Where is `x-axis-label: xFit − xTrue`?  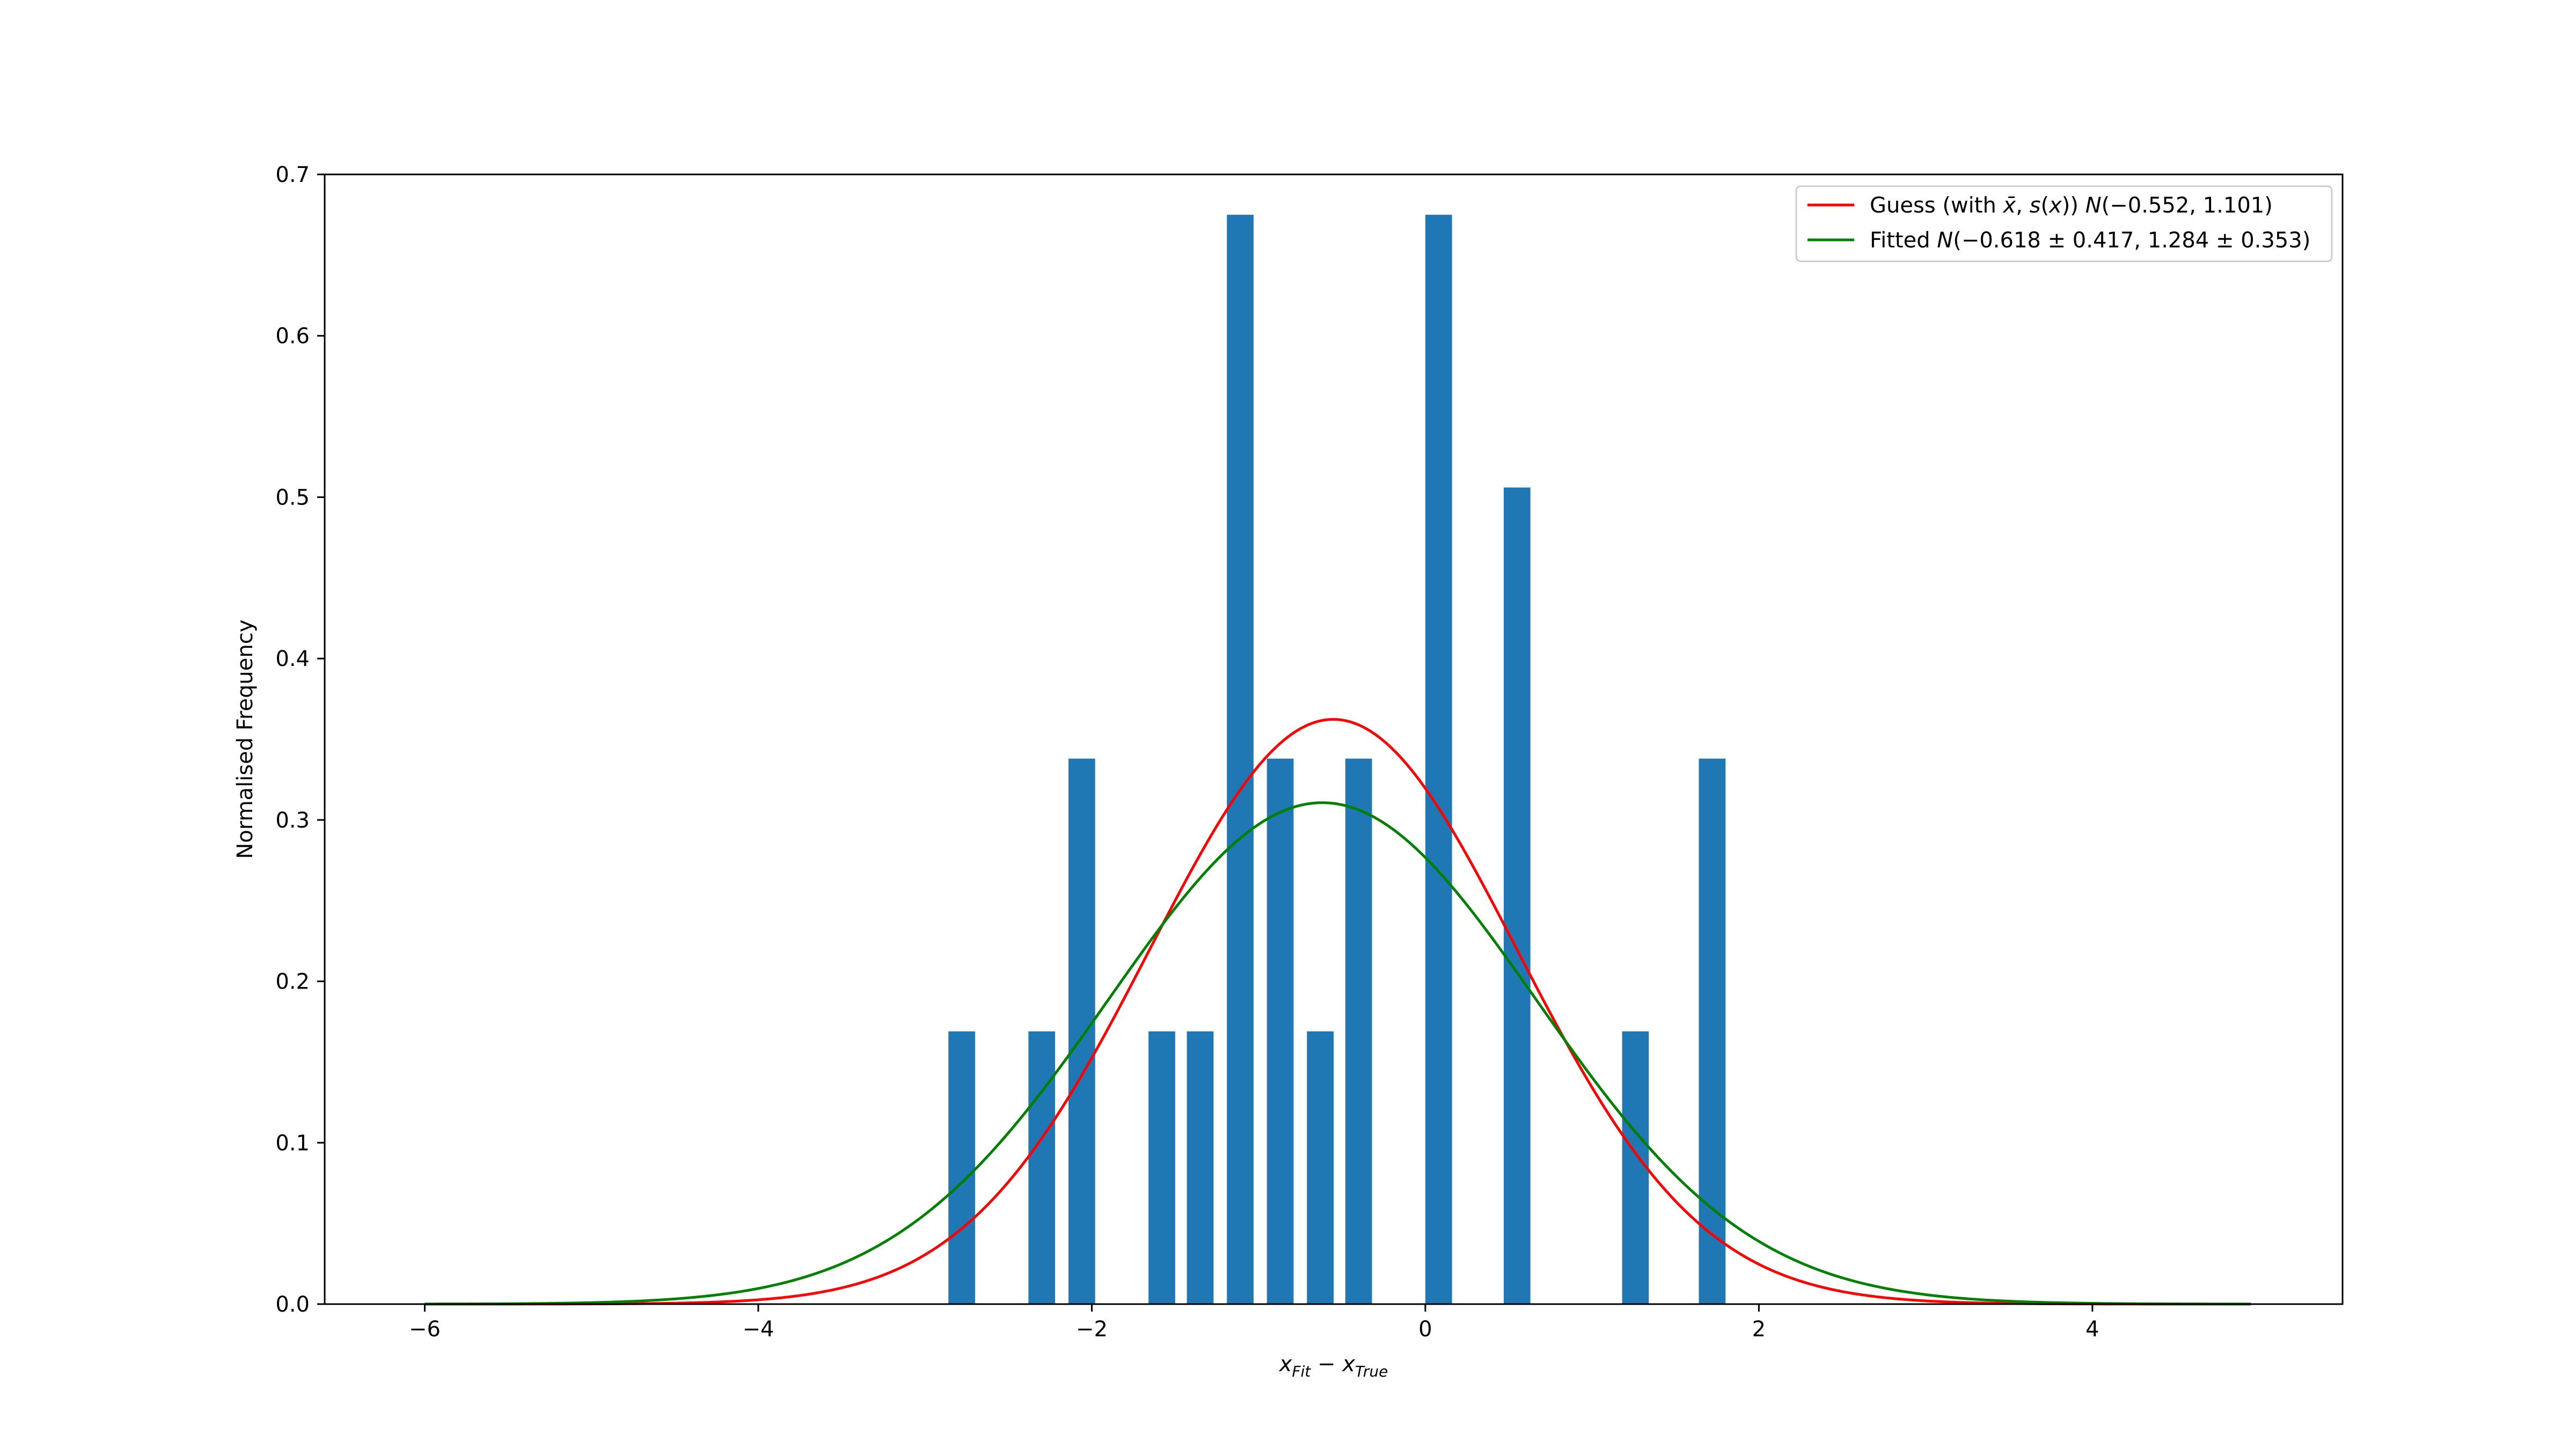
x-axis-label: xFit − xTrue is located at coordinates (1333, 1366).